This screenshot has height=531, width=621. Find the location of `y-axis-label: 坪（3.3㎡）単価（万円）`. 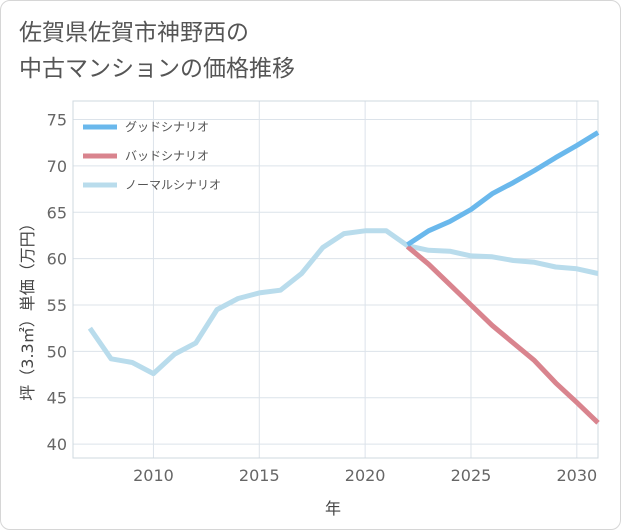

y-axis-label: 坪（3.3㎡）単価（万円） is located at coordinates (27, 307).